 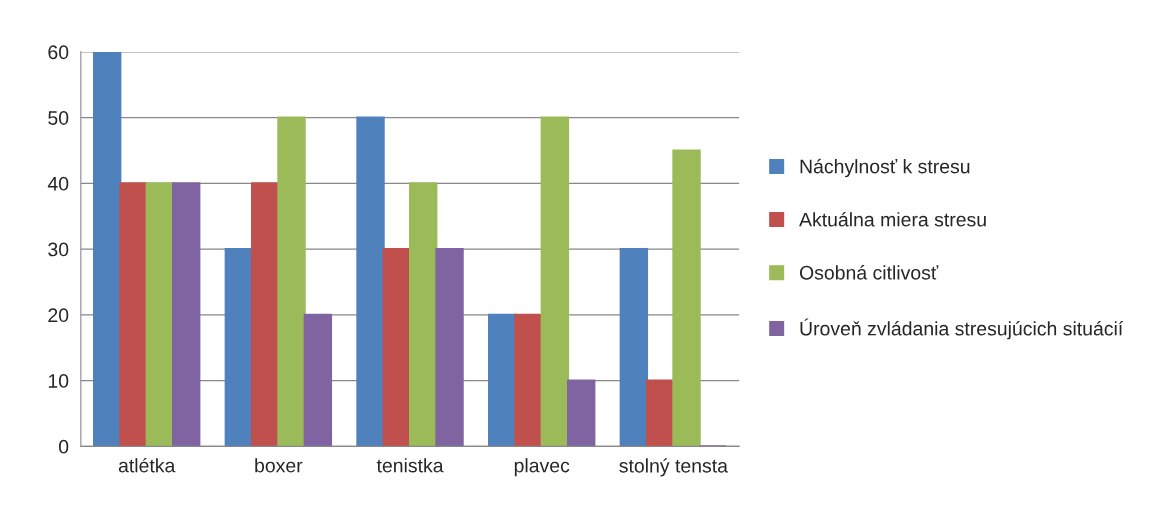 What do you see at coordinates (58, 249) in the screenshot?
I see `y-tick-label: 30` at bounding box center [58, 249].